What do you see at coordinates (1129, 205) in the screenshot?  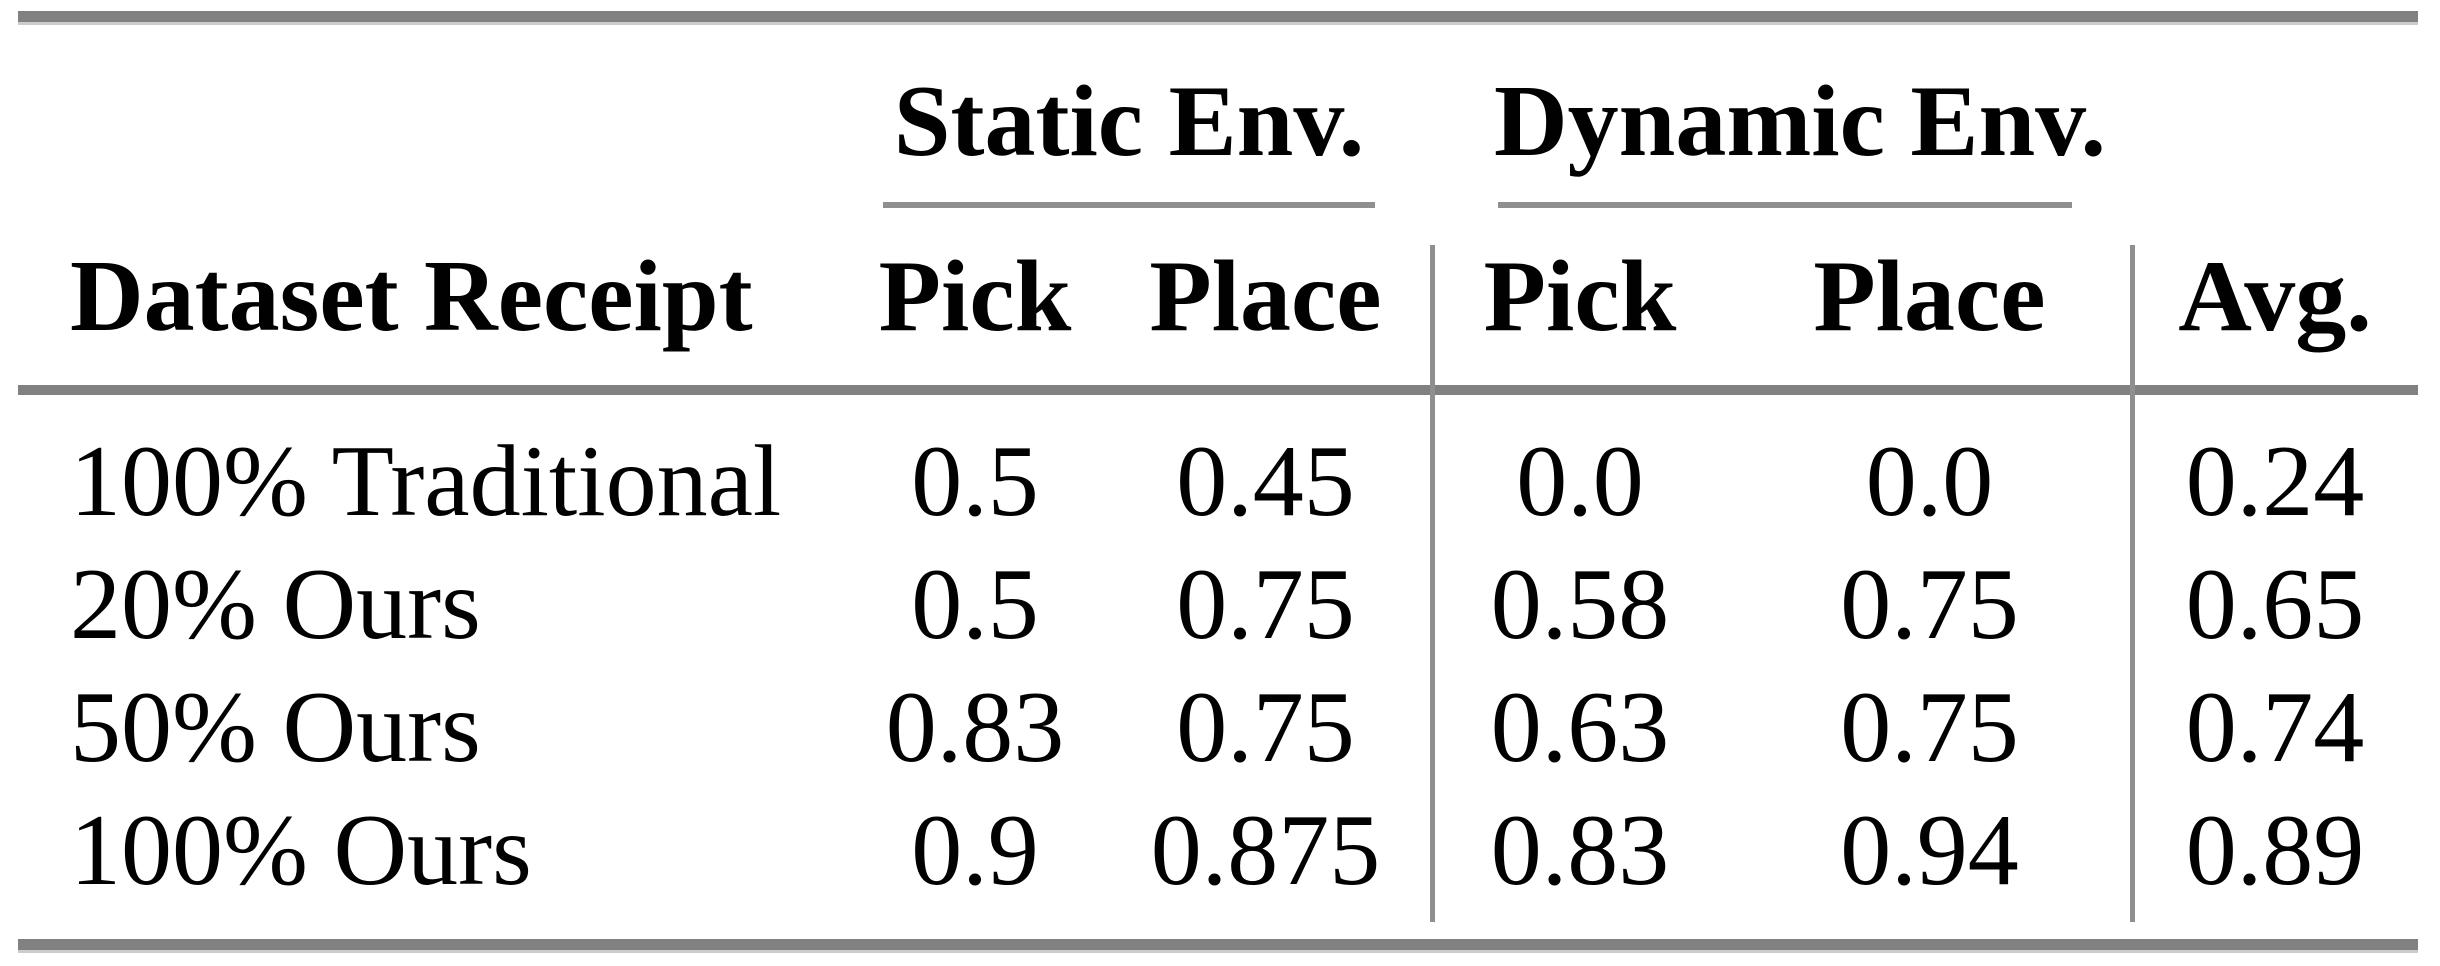 I see `static-env-cmidrule` at bounding box center [1129, 205].